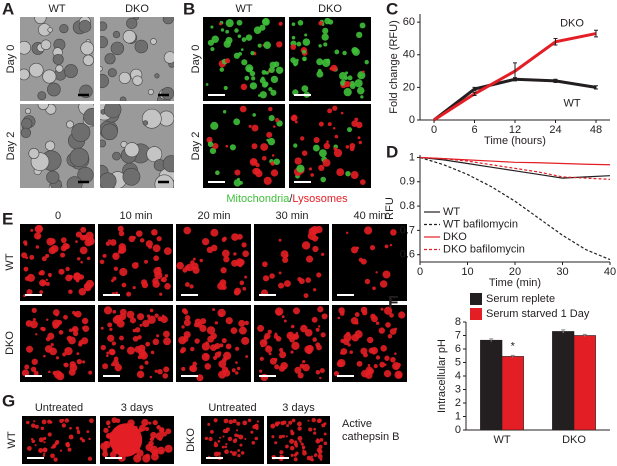  I want to click on y-tick-label: 1, so click(458, 416).